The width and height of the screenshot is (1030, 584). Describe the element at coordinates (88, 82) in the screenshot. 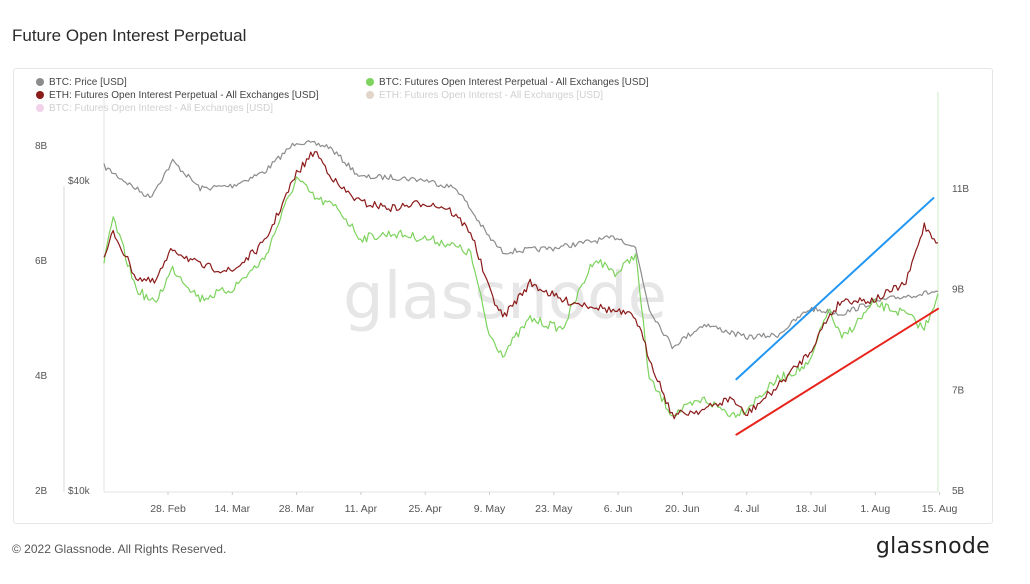

I see `legend-label: BTC: Price [USD]` at that location.